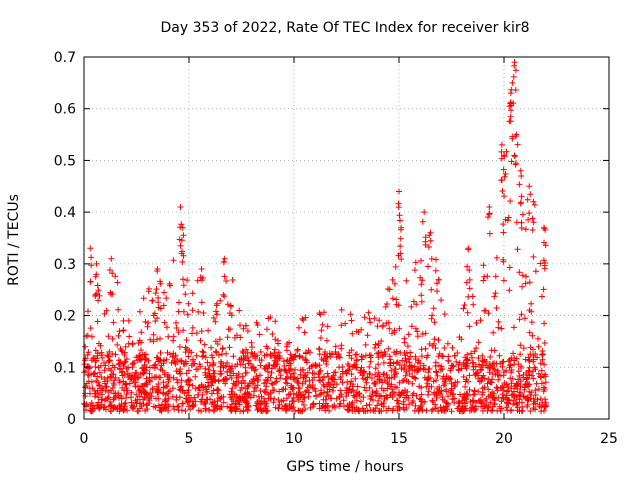 This screenshot has height=480, width=640. What do you see at coordinates (399, 439) in the screenshot?
I see `x-tick-label: 15` at bounding box center [399, 439].